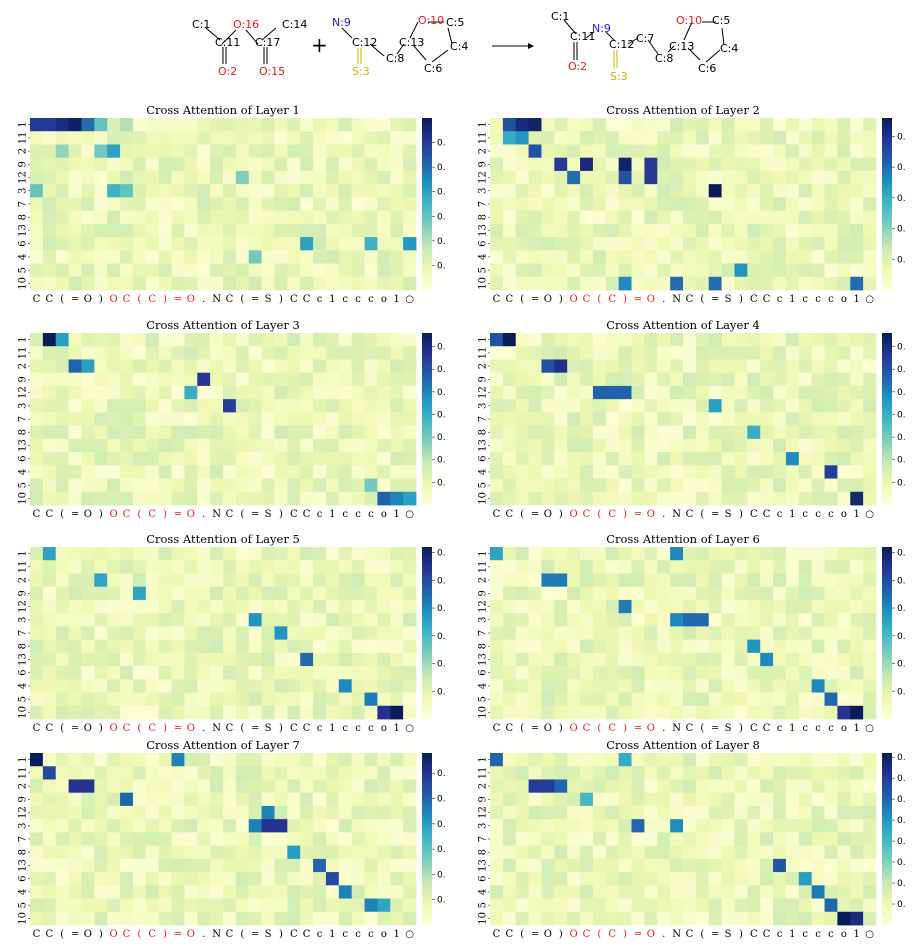 The image size is (914, 950). Describe the element at coordinates (599, 299) in the screenshot. I see `x-tick-label: (` at that location.